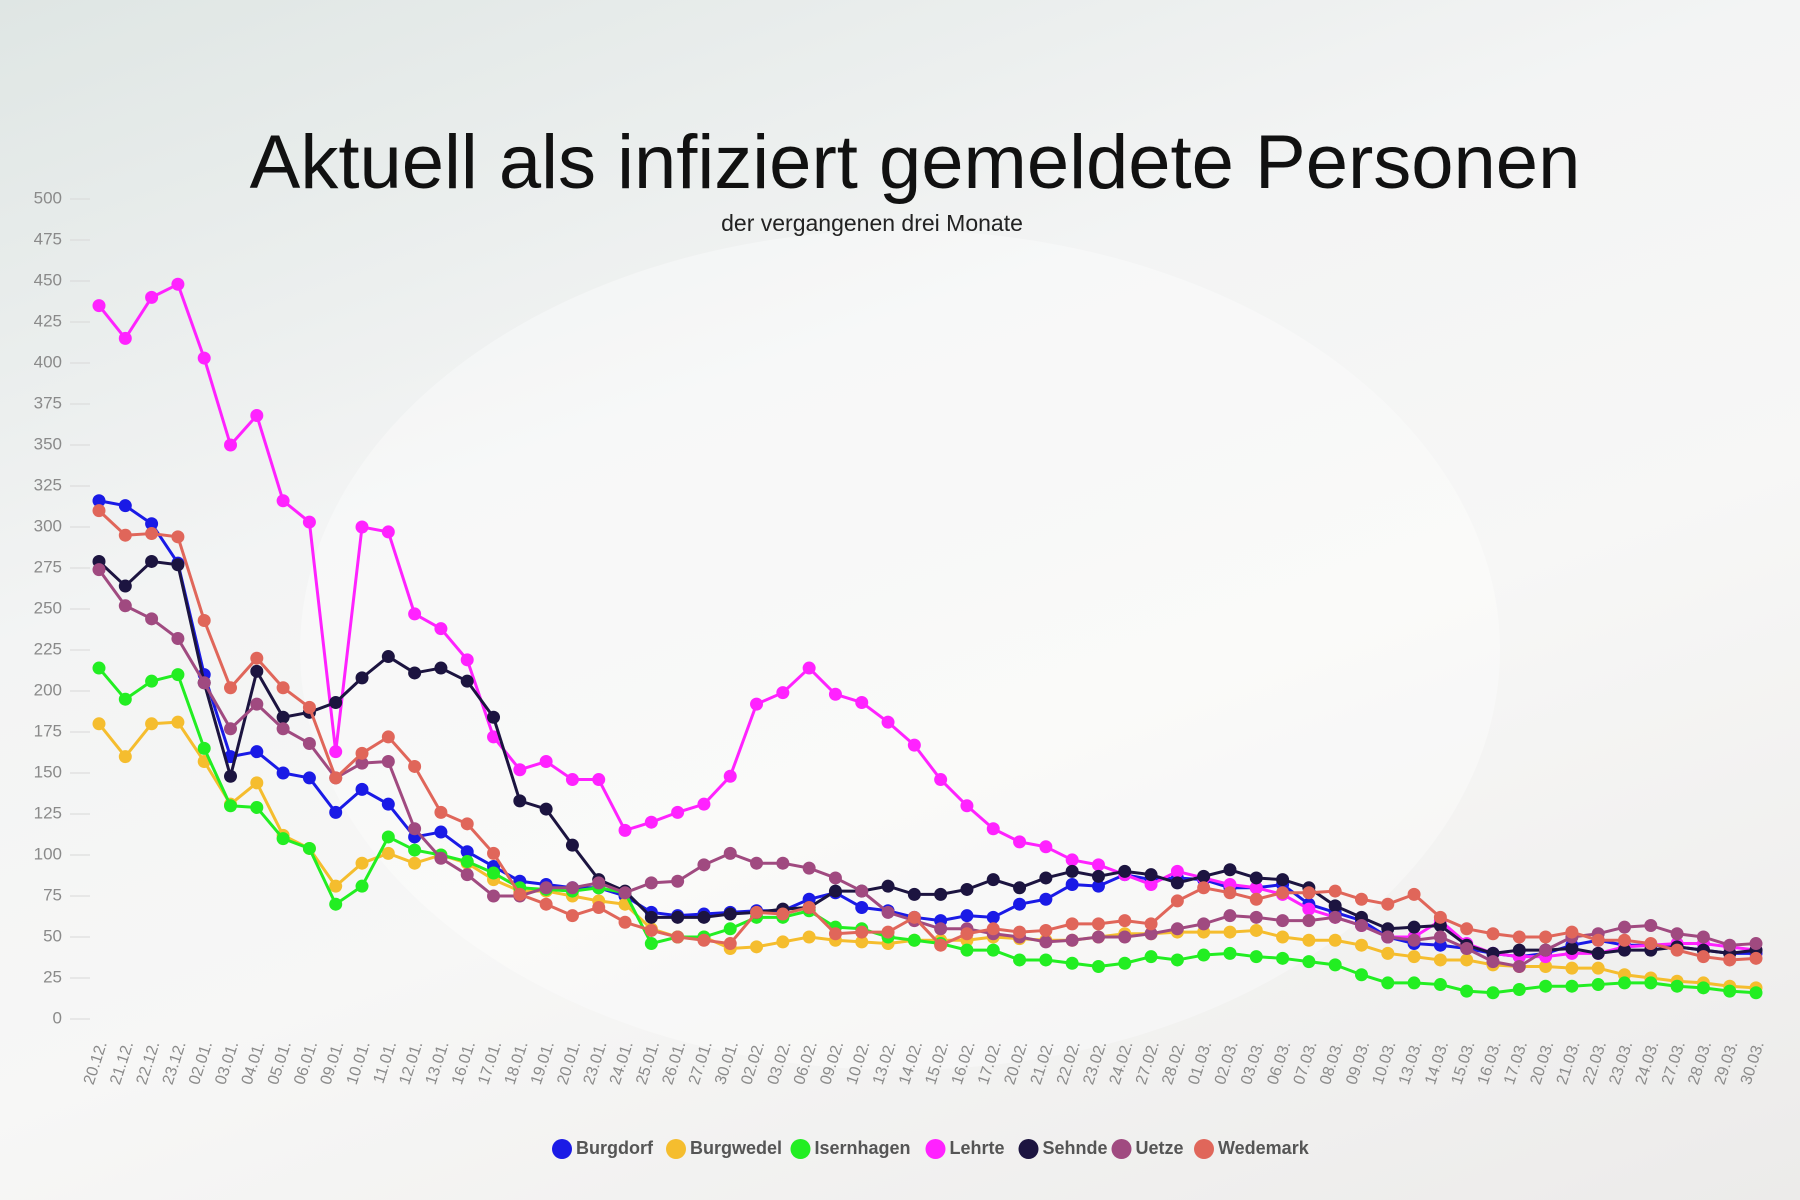 This screenshot has width=1800, height=1200. What do you see at coordinates (48, 853) in the screenshot?
I see `y-tick-label: 100` at bounding box center [48, 853].